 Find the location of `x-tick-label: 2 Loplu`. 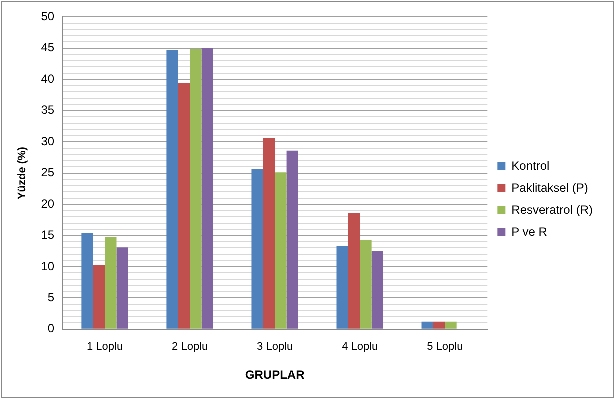

x-tick-label: 2 Loplu is located at coordinates (190, 347).